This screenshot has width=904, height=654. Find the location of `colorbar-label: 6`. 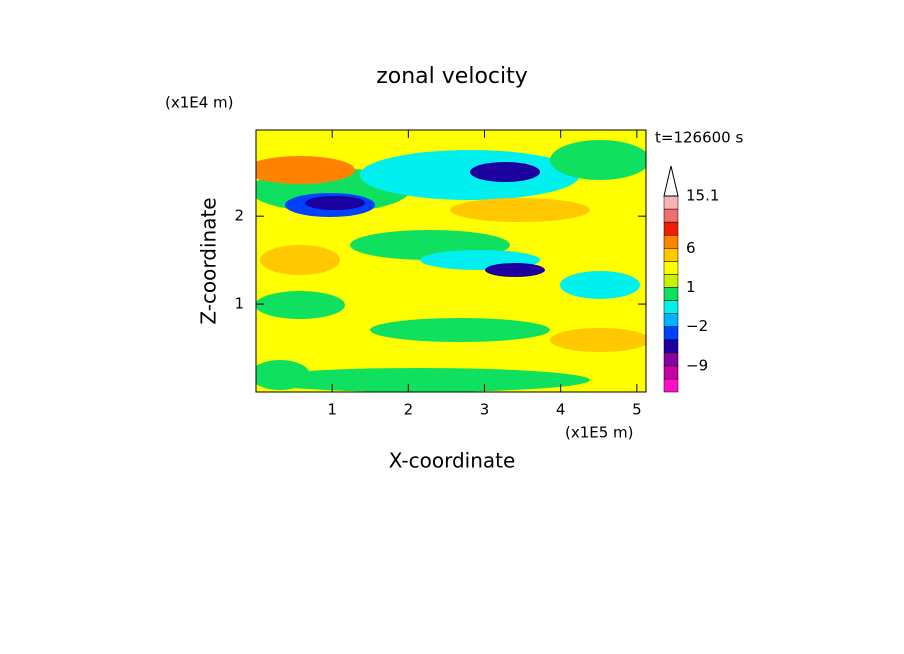

colorbar-label: 6 is located at coordinates (691, 248).